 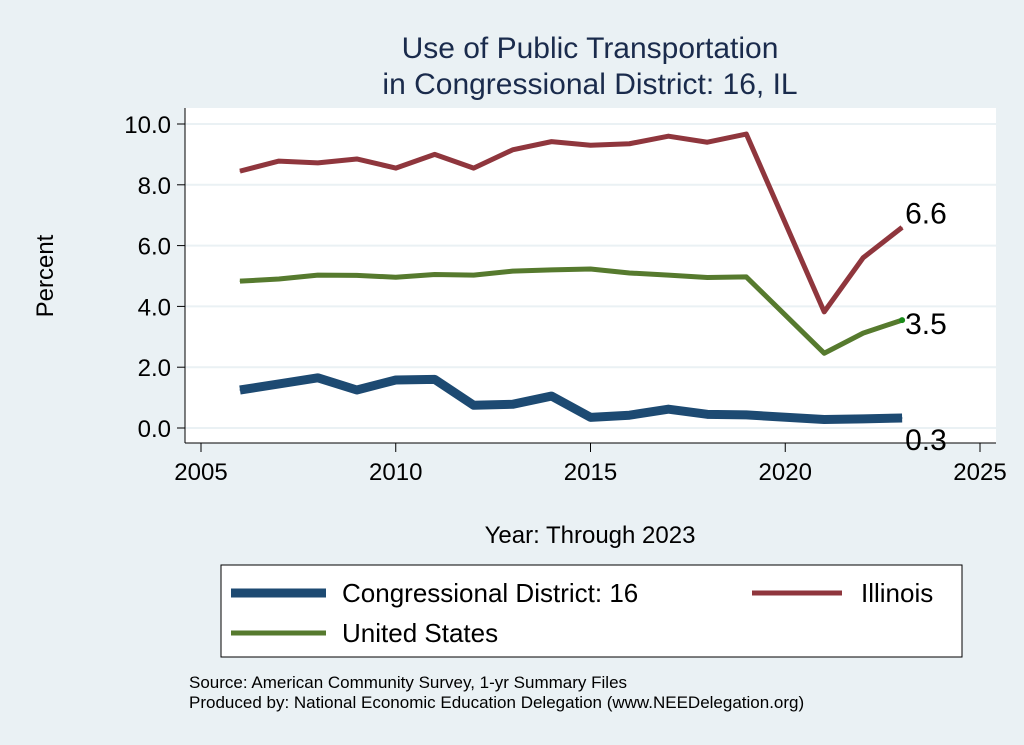 What do you see at coordinates (154, 277) in the screenshot?
I see `y-axis-ticks: 0.0 2.0 4.0 6.0 8.0 10.0` at bounding box center [154, 277].